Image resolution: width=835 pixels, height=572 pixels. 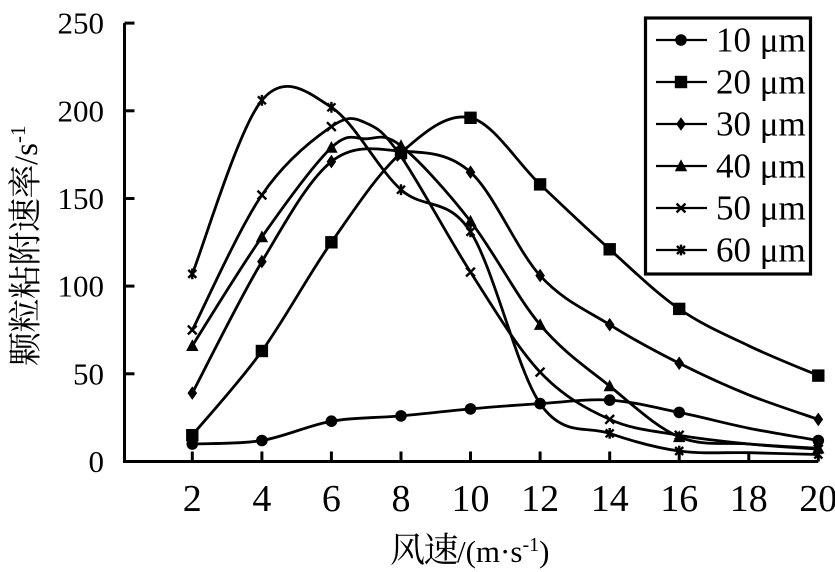 What do you see at coordinates (503, 551) in the screenshot?
I see `svg-text: /(m·s-1)` at bounding box center [503, 551].